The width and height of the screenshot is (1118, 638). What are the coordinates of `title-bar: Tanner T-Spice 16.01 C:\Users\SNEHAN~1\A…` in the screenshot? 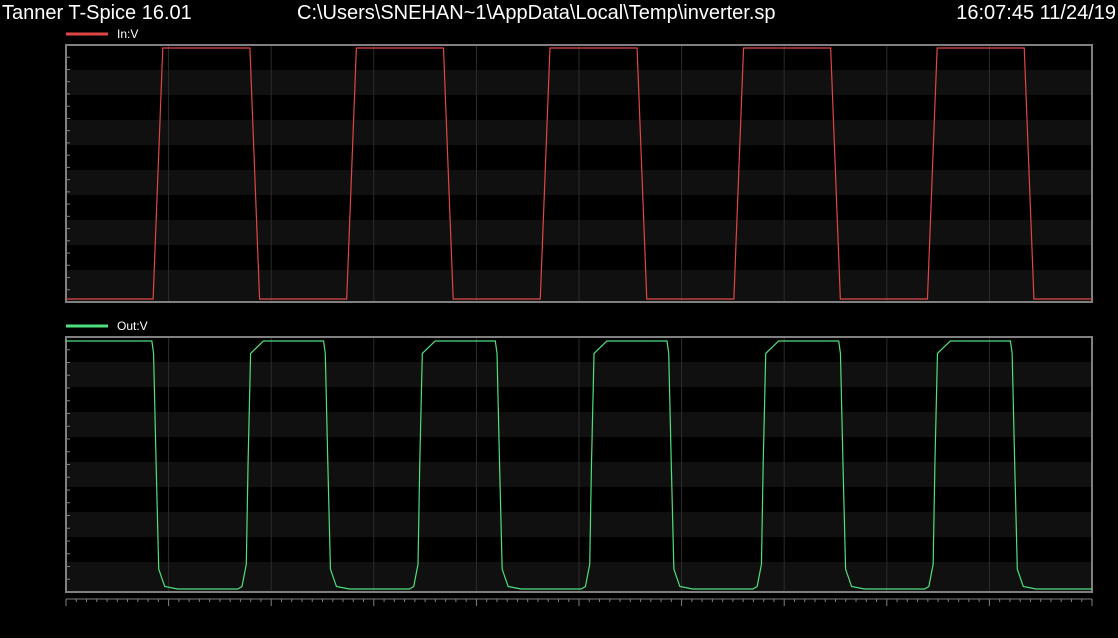 It's located at (559, 13).